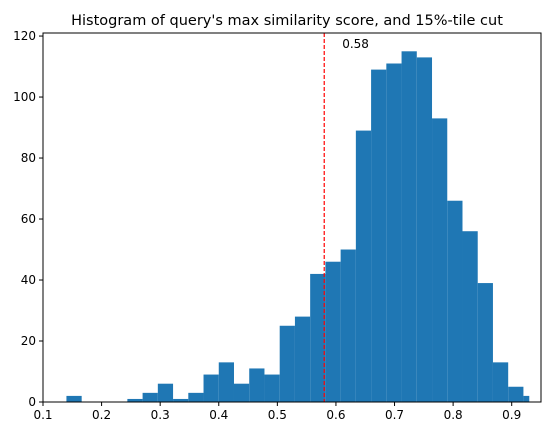  What do you see at coordinates (218, 415) in the screenshot?
I see `x-tick-label: 0.4` at bounding box center [218, 415].